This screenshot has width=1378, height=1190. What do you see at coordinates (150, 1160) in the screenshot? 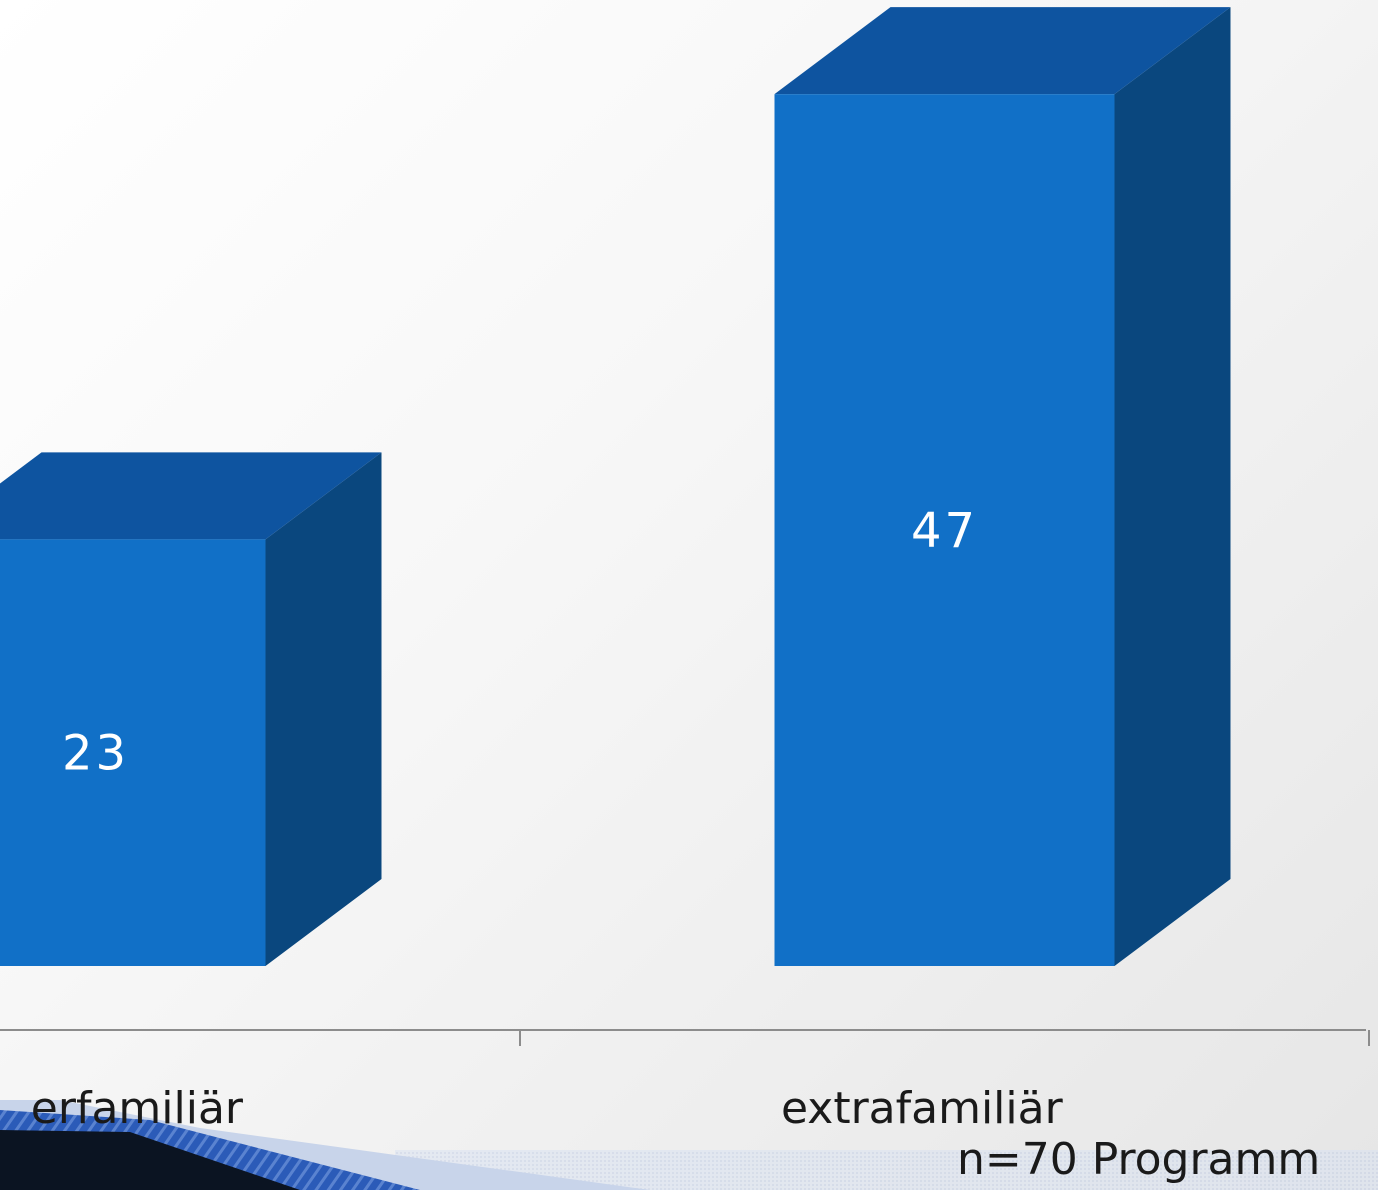
I see `swoosh-dark-band` at bounding box center [150, 1160].